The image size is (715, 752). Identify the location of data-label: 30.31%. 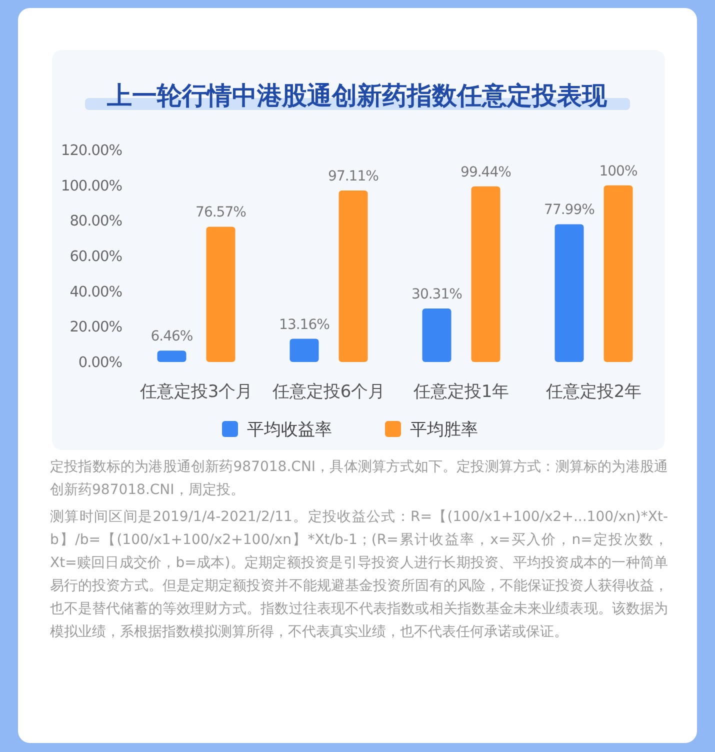
(437, 294).